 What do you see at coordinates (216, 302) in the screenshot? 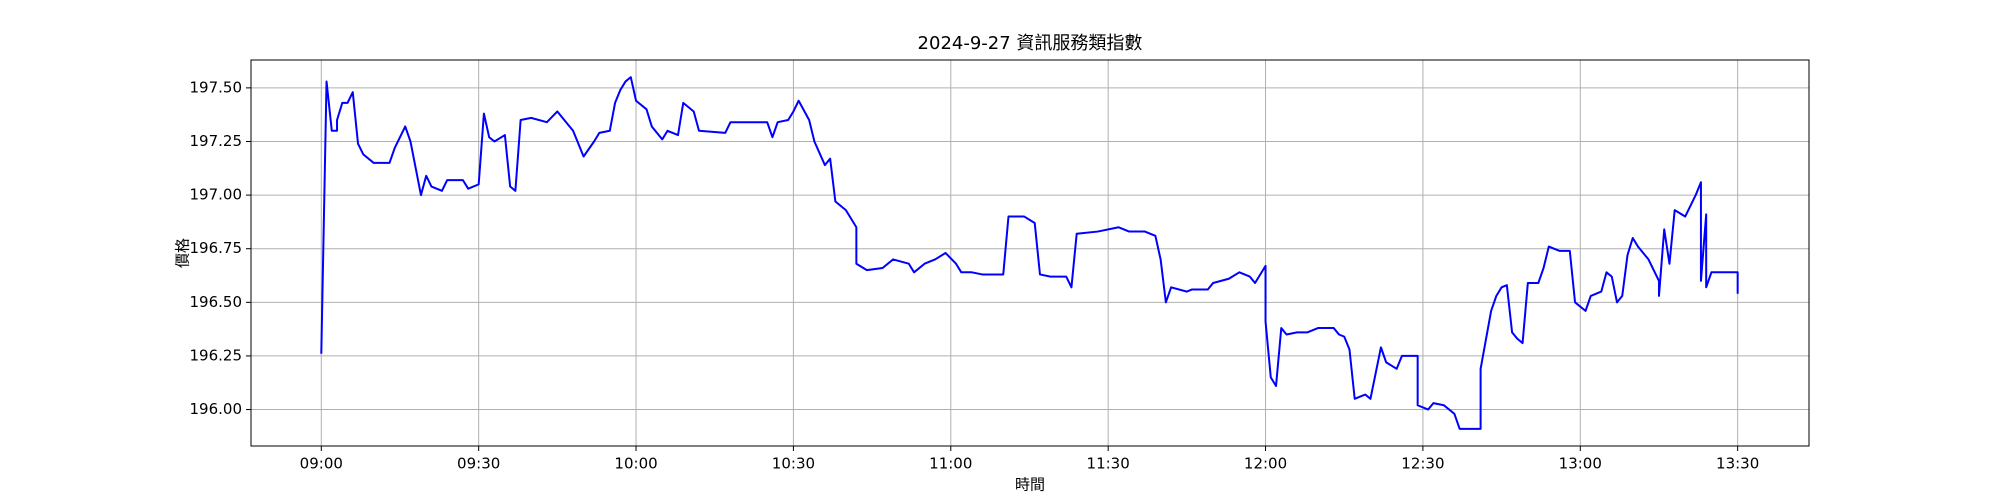
I see `y-tick-label: 196.50` at bounding box center [216, 302].